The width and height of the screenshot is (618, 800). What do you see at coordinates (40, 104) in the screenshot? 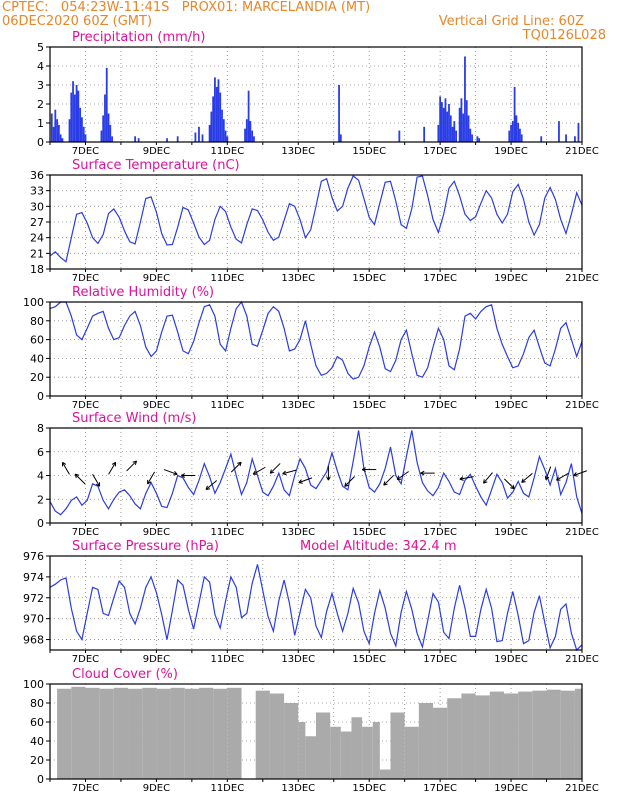
I see `y-tick-label: 2` at bounding box center [40, 104].